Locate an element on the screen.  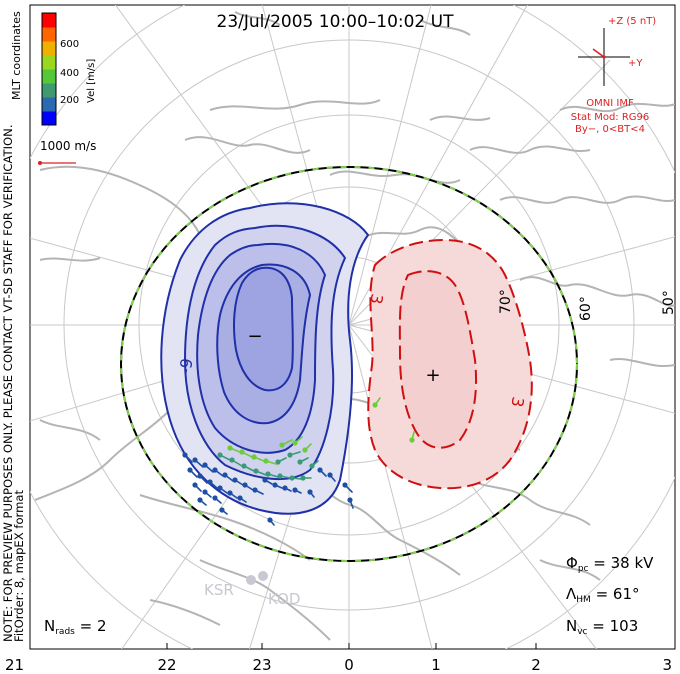
positive-cell is located at coordinates (450, 364).